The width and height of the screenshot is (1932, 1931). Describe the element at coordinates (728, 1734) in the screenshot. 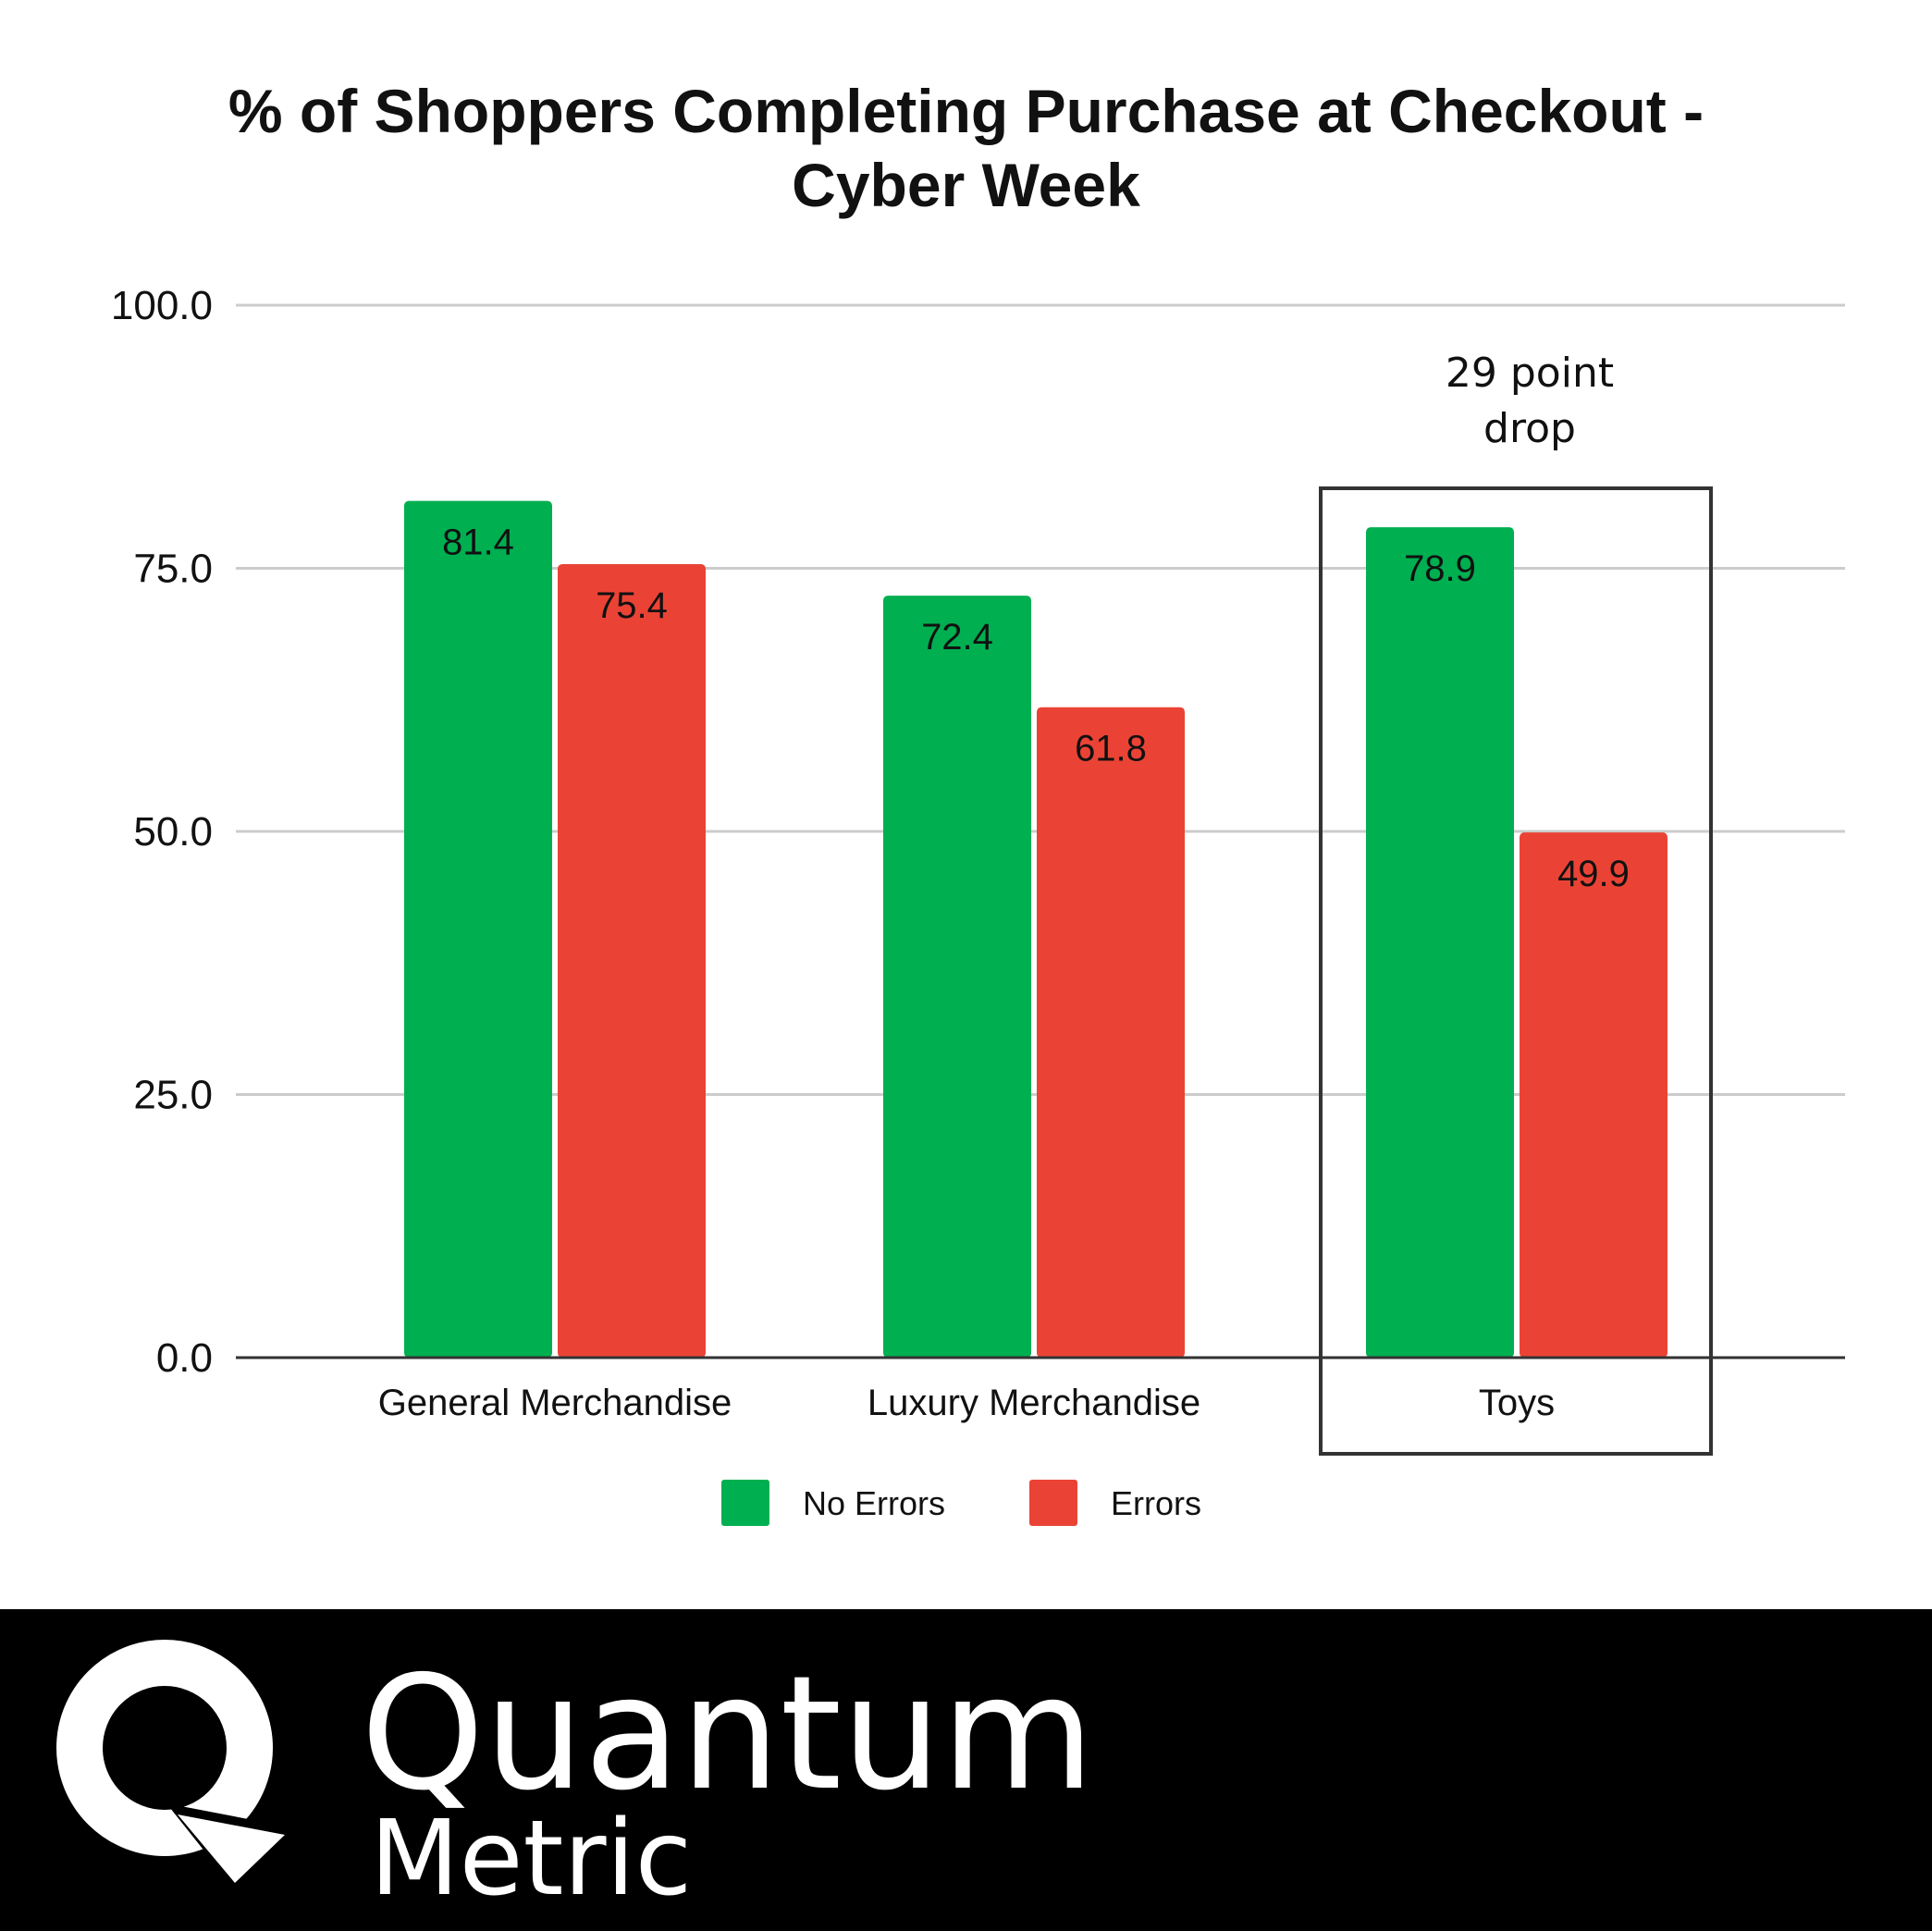

I see `brand-name-quantum: Quantum` at that location.